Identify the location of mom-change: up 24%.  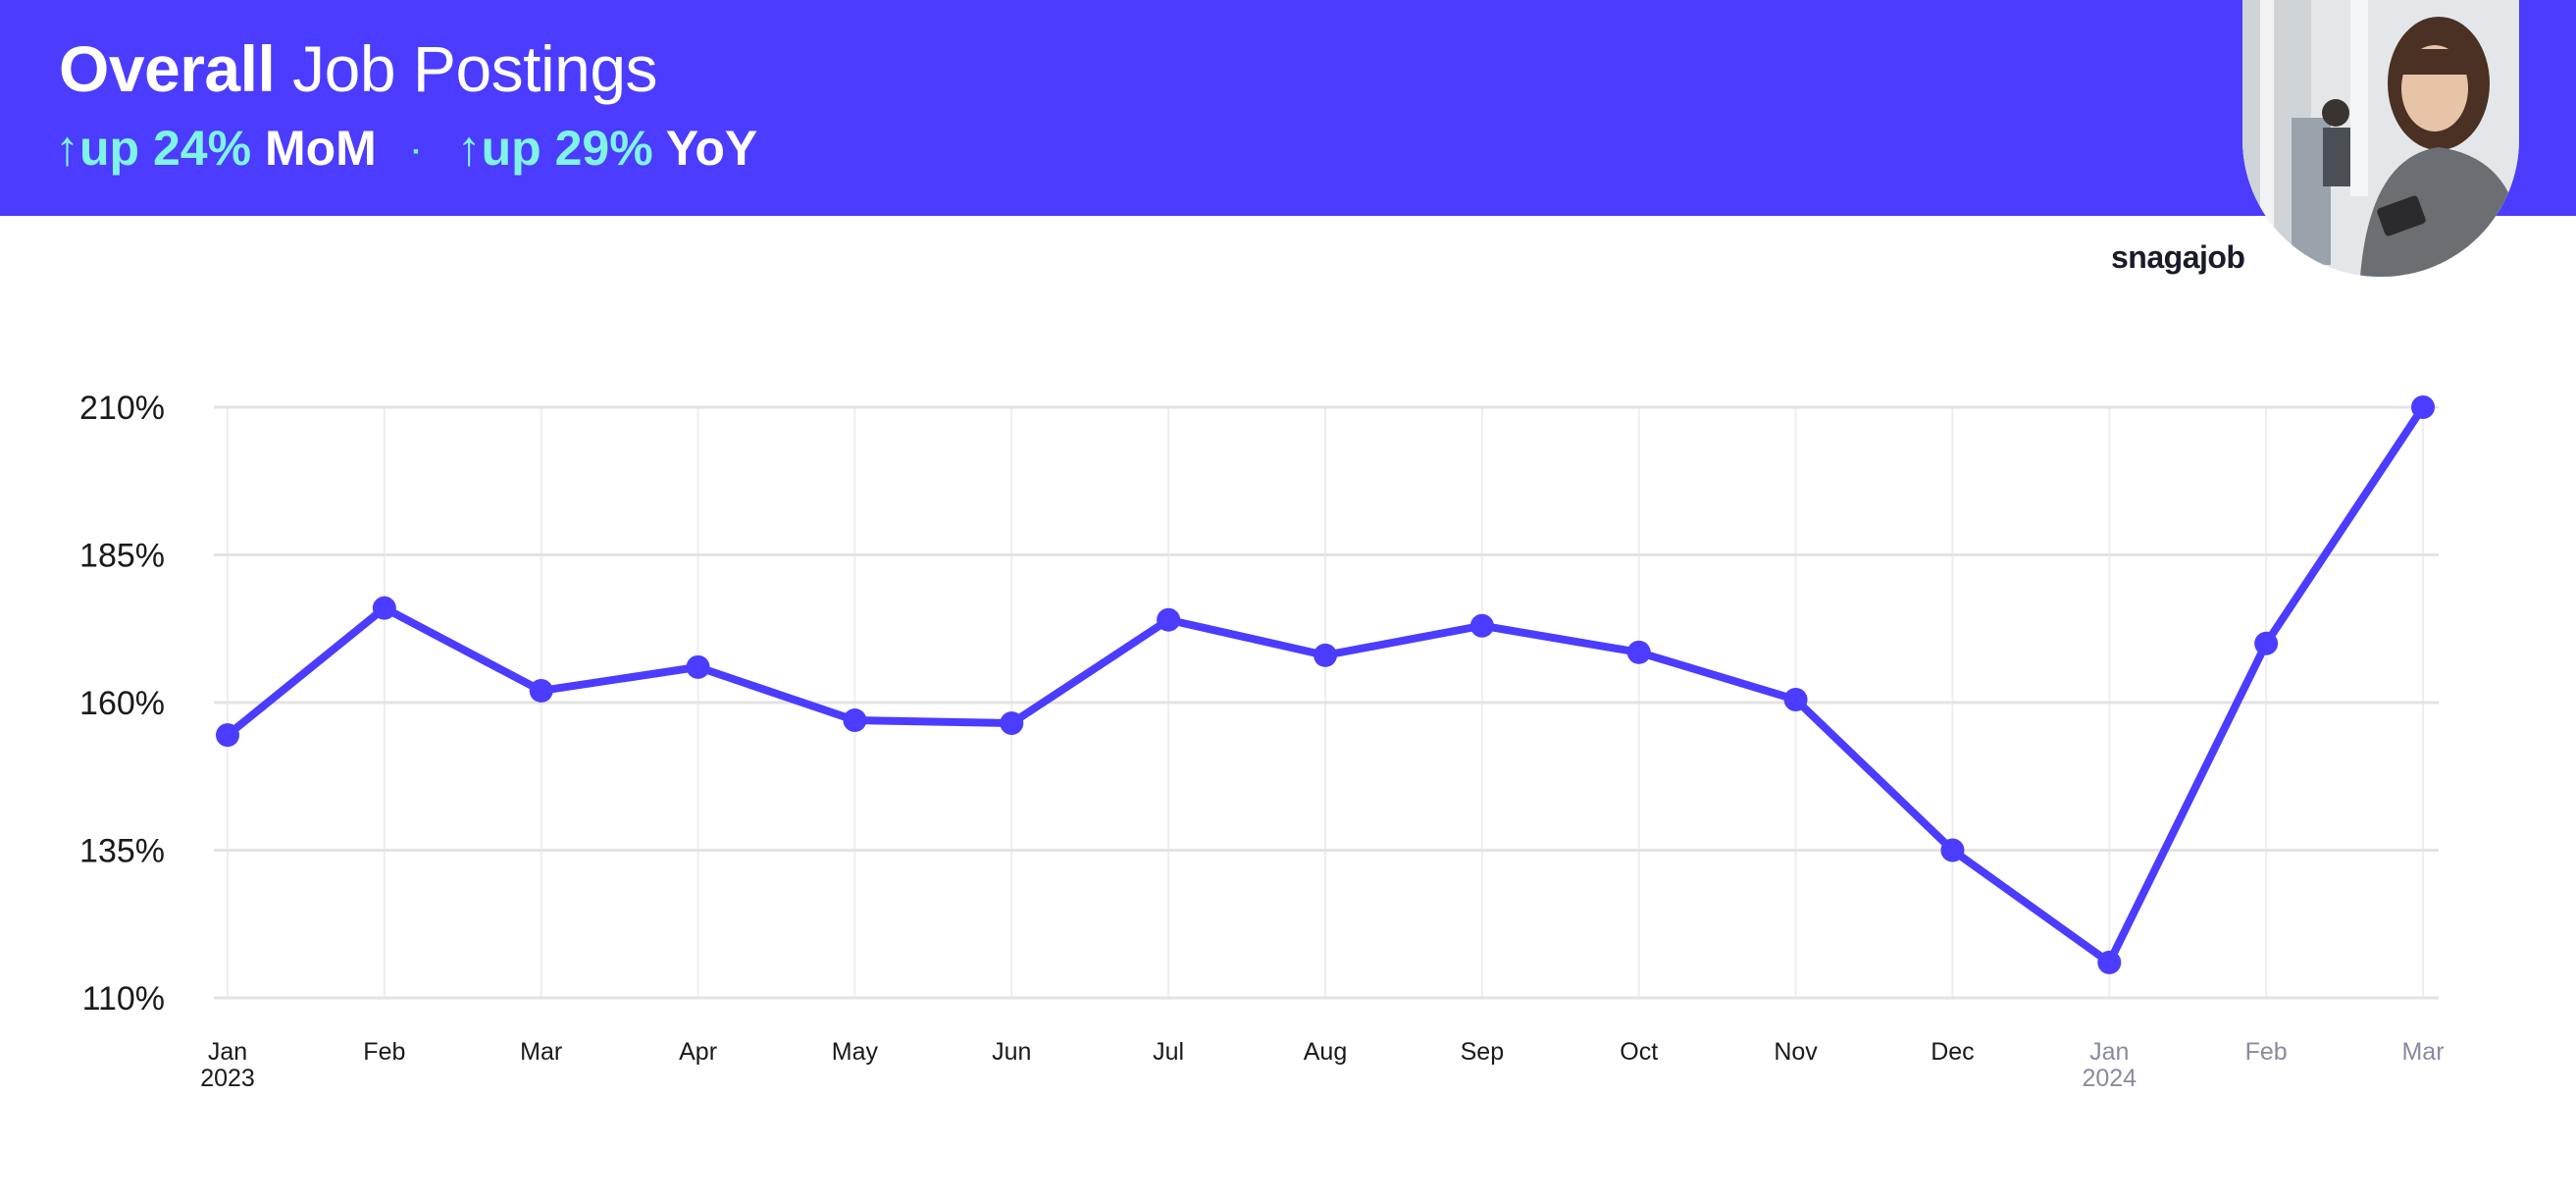
(165, 148).